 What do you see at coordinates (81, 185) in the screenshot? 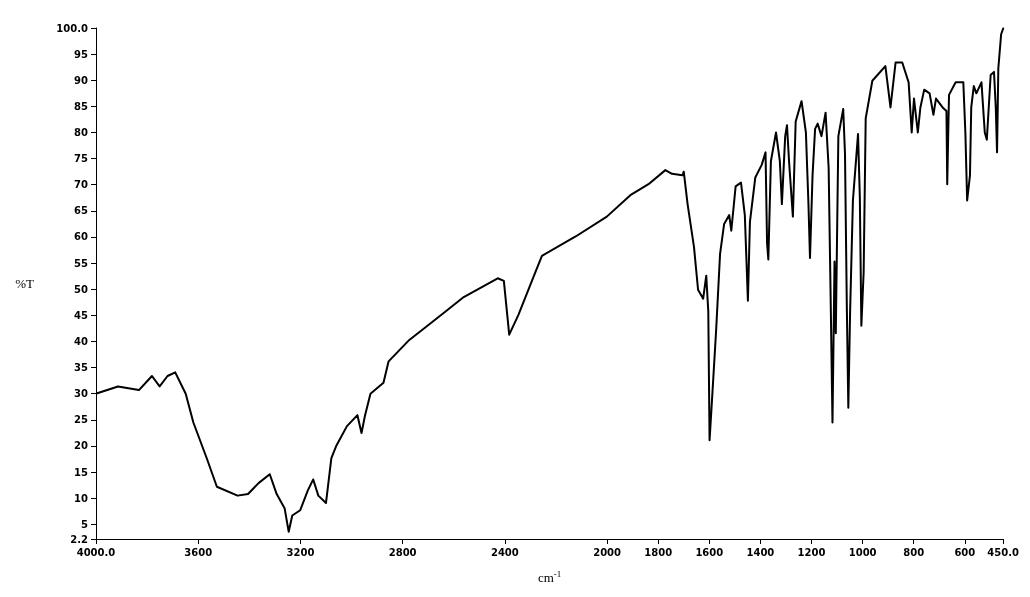
I see `y-tick-label: 70` at bounding box center [81, 185].